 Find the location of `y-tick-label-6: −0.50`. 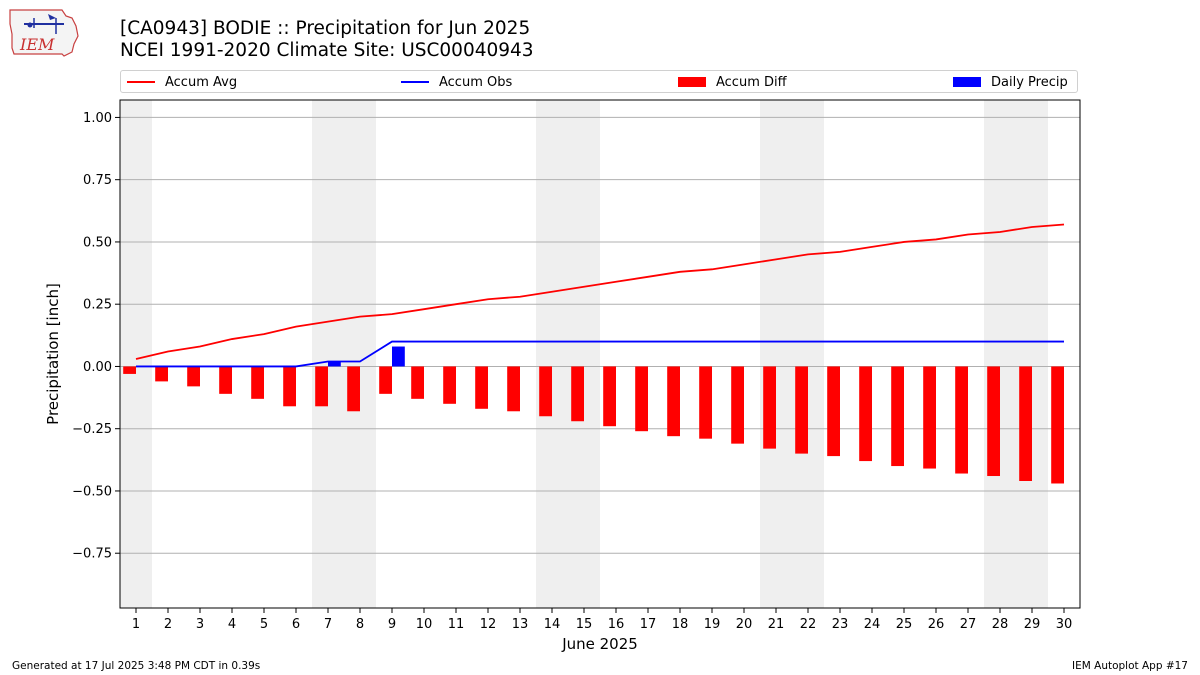

y-tick-label-6: −0.50 is located at coordinates (92, 491).